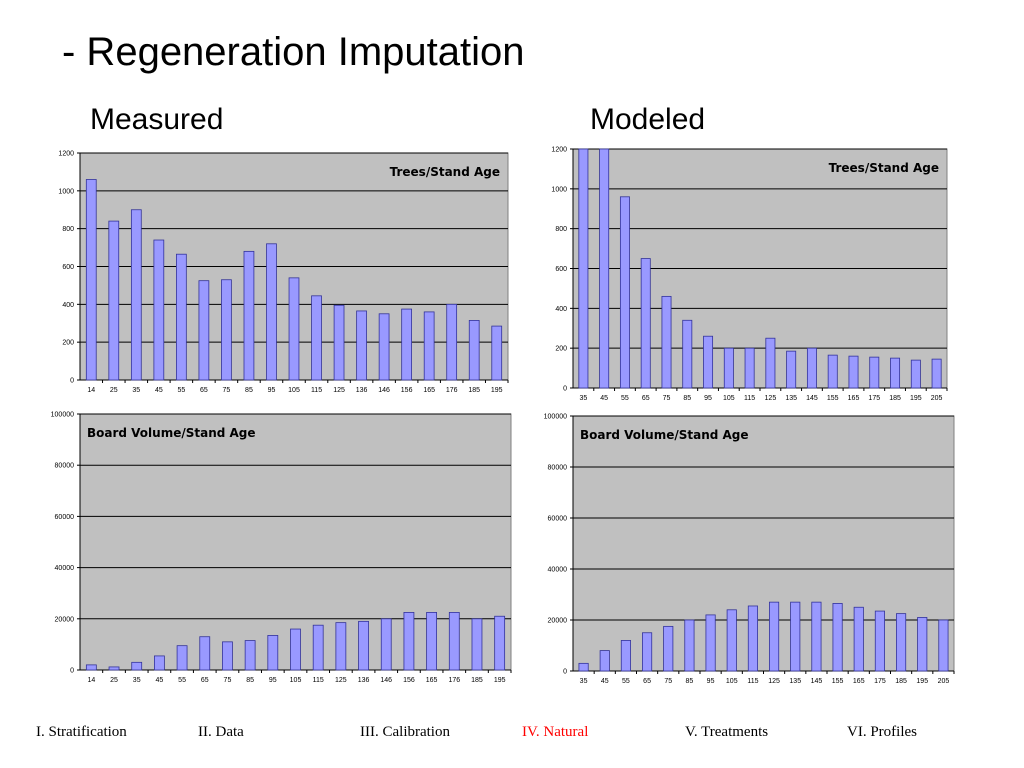 This screenshot has width=1024, height=768. I want to click on x-tick-label: 185, so click(895, 398).